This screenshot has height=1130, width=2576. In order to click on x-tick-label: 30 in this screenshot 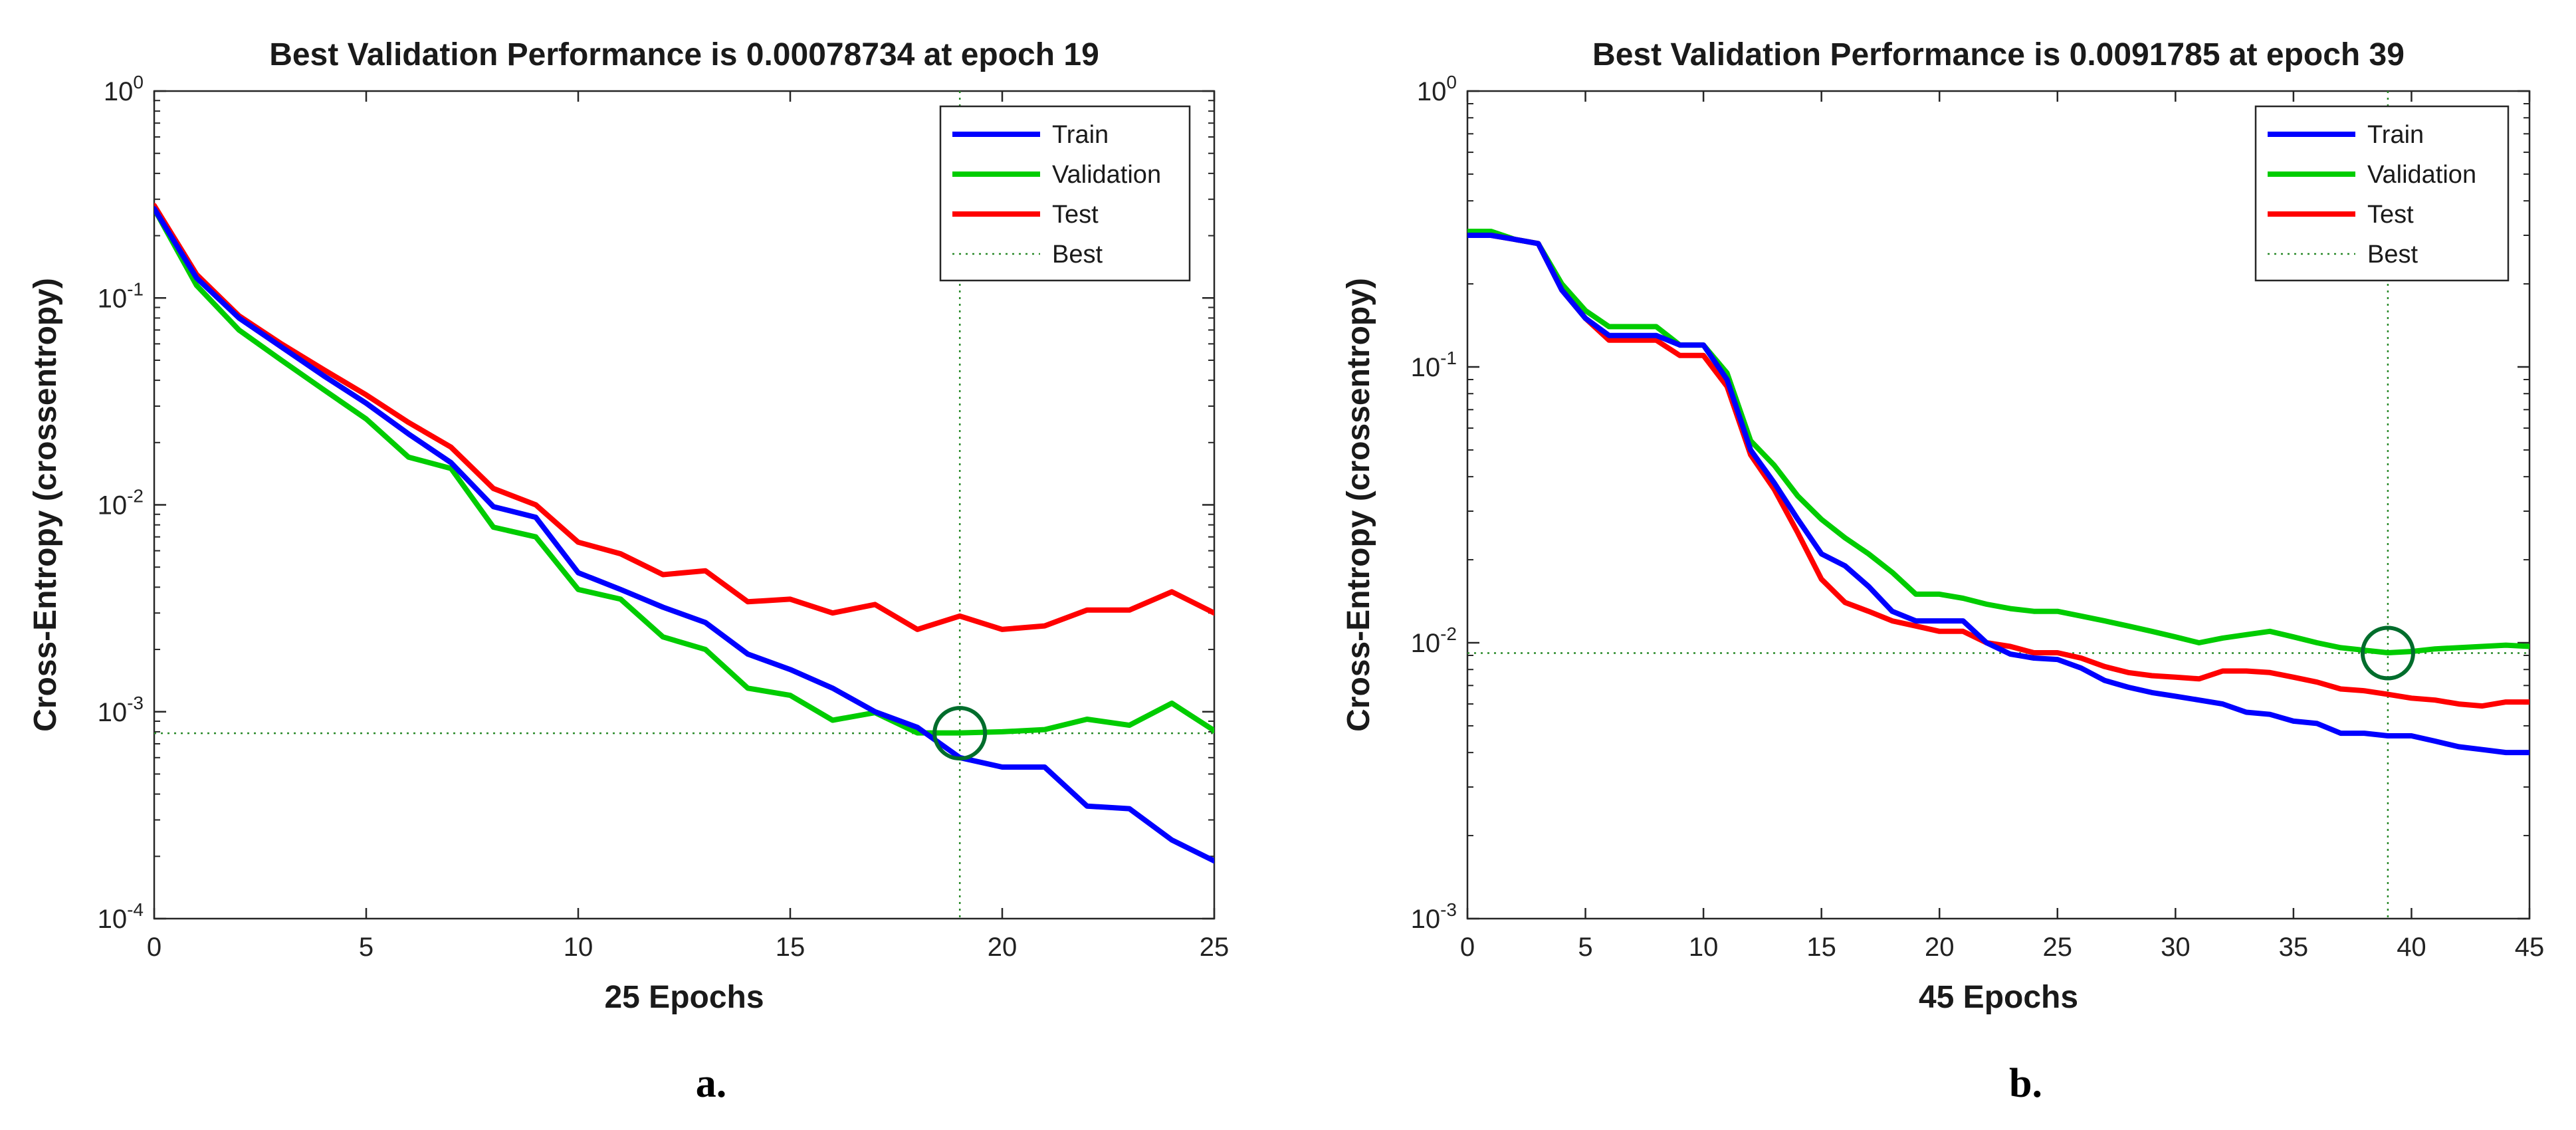, I will do `click(2176, 947)`.